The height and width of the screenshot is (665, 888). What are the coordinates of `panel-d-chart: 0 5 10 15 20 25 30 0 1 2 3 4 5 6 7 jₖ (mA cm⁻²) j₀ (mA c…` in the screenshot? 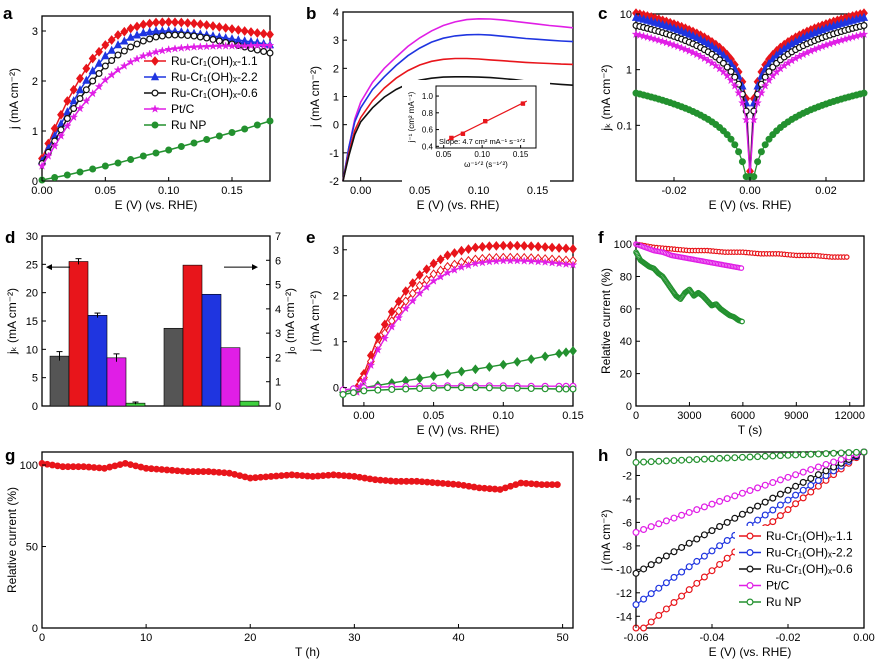 It's located at (151, 322).